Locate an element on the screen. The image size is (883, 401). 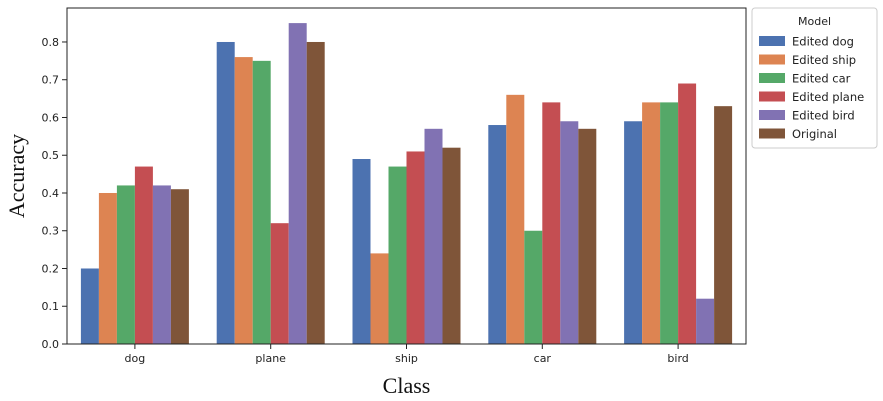
bar-original-dog is located at coordinates (179, 266).